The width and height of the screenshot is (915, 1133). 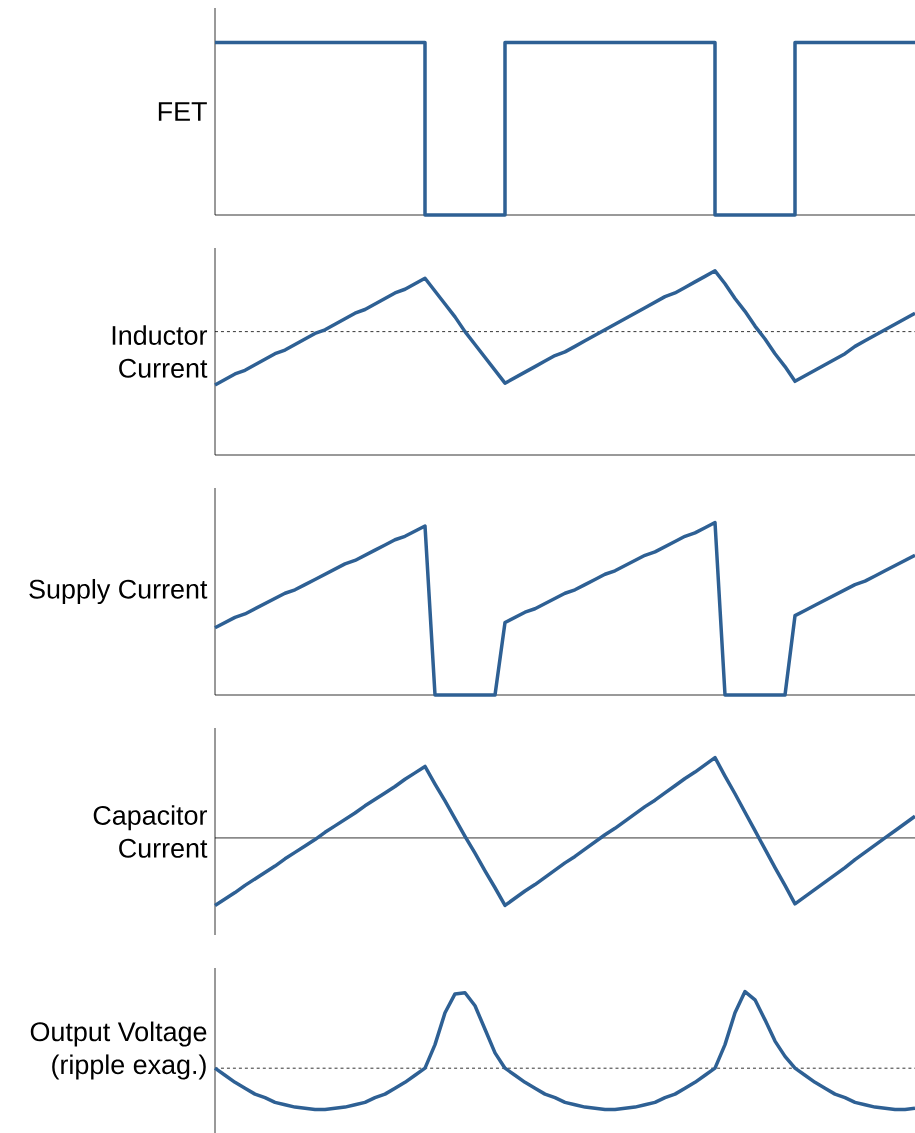 I want to click on y-axis-title: Output Voltage (ripple exag.), so click(x=118, y=1050).